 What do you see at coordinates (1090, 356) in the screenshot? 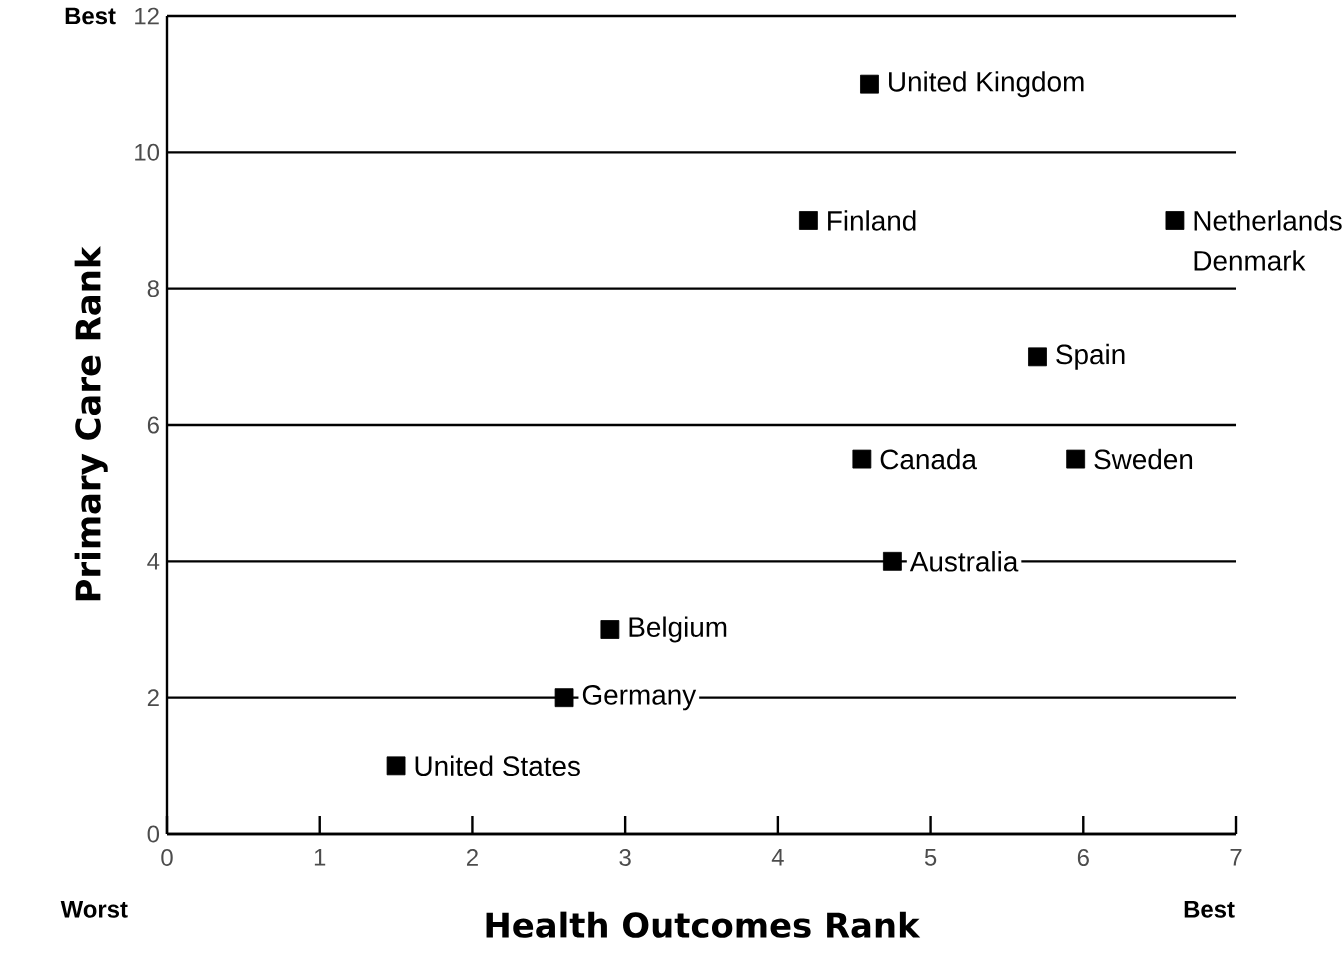
I see `annotation: Spain` at bounding box center [1090, 356].